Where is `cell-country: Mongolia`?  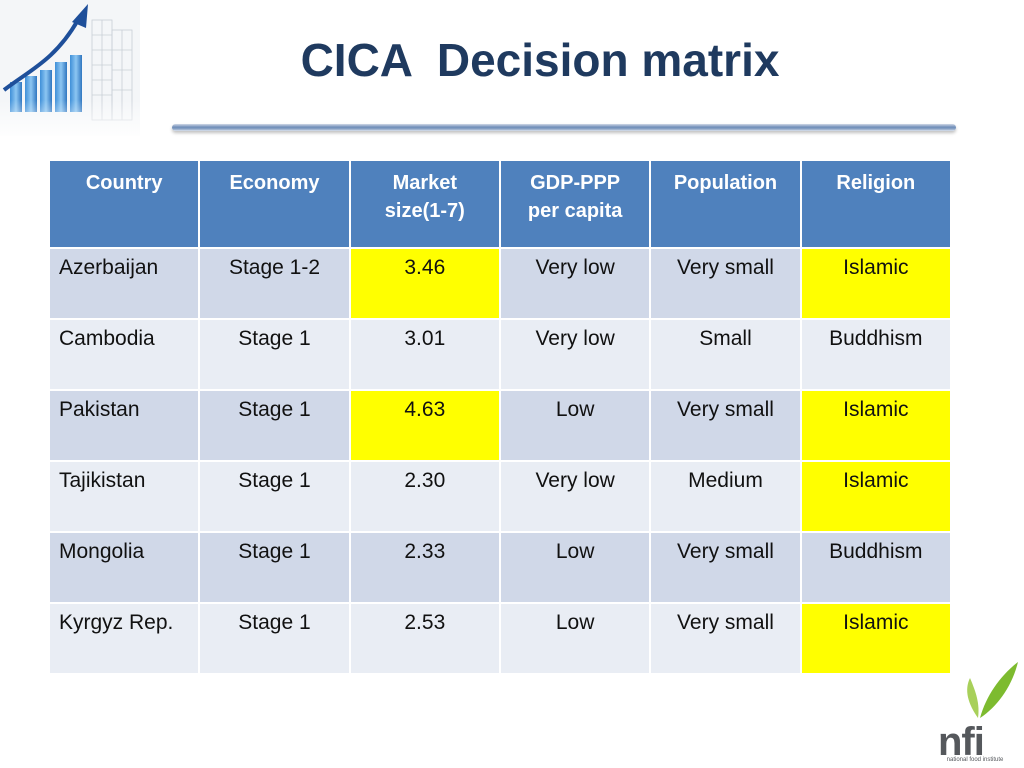 cell-country: Mongolia is located at coordinates (124, 567).